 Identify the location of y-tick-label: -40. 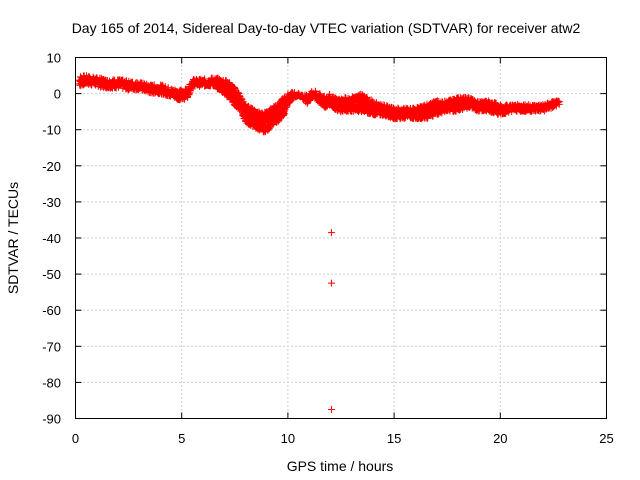
(51, 238).